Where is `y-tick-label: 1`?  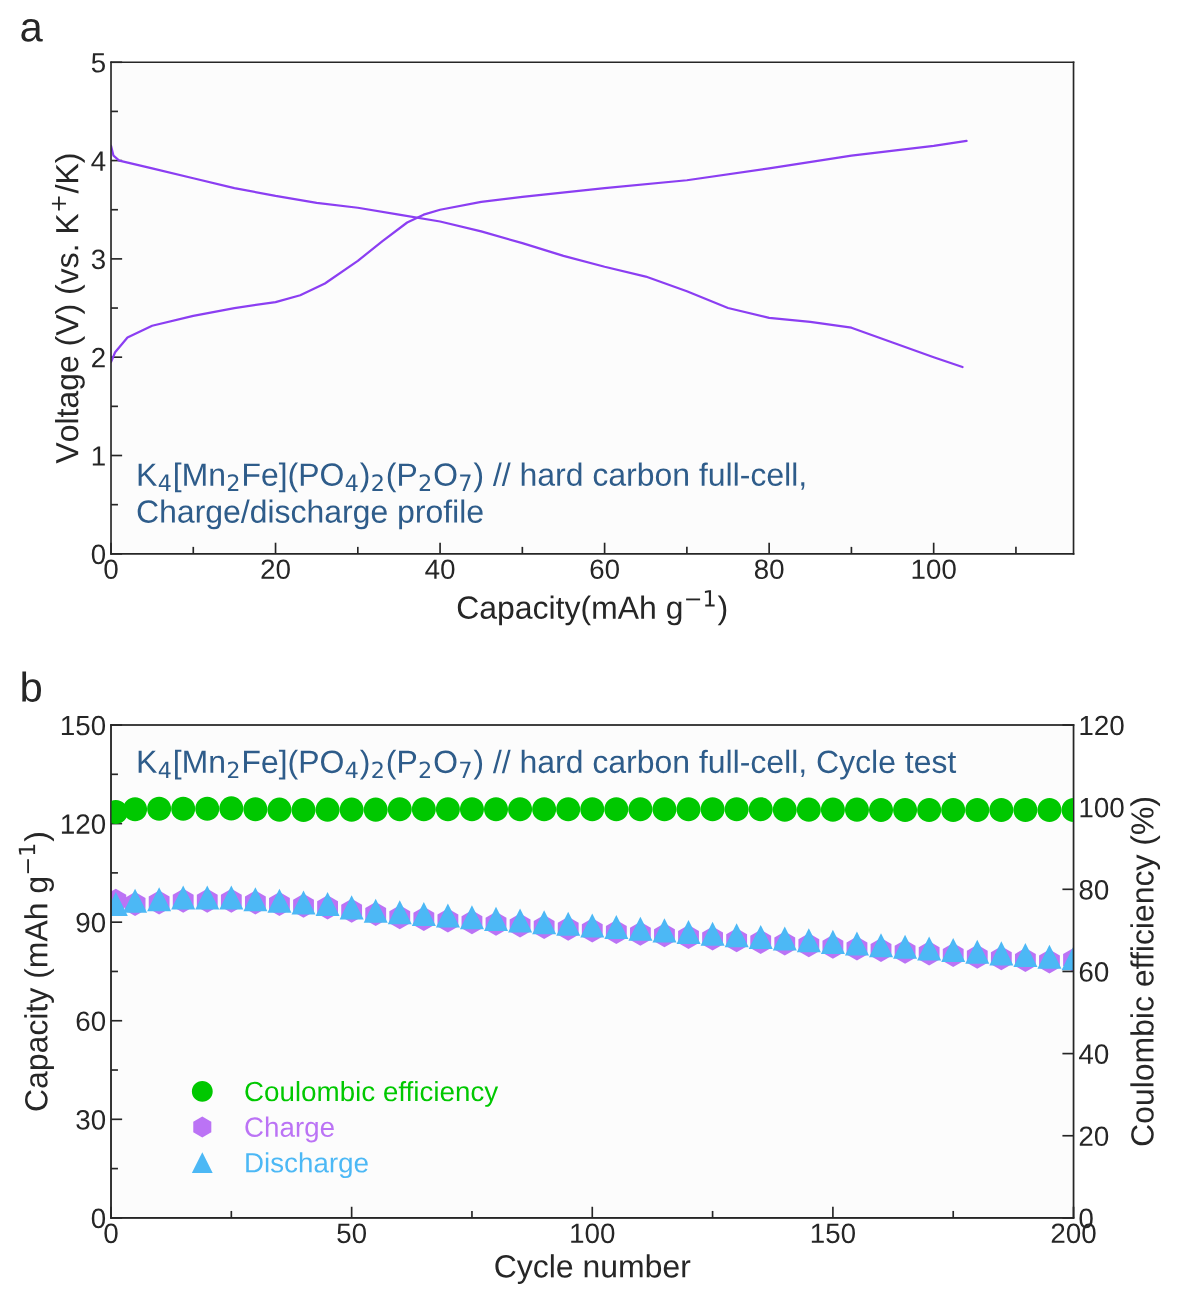 y-tick-label: 1 is located at coordinates (98, 456).